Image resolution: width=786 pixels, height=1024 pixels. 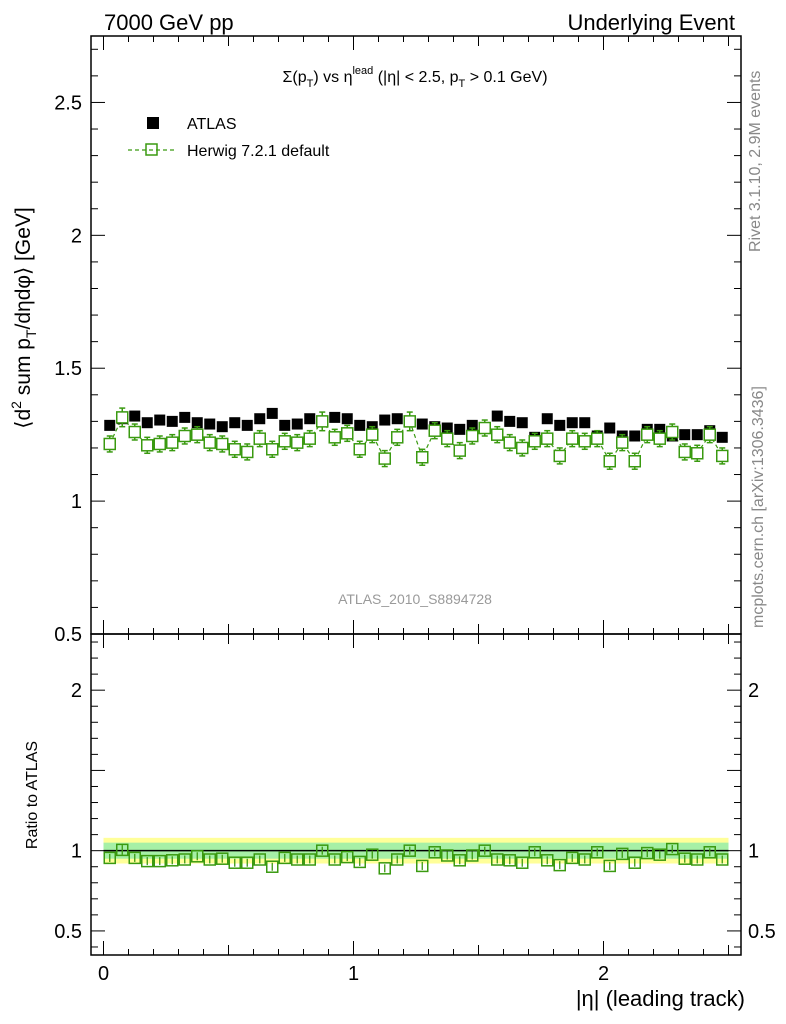 I want to click on plot-title: Σ(pT) vs ηlead (|η| < 2.5, pT > 0.1 GeV), so click(x=414, y=77).